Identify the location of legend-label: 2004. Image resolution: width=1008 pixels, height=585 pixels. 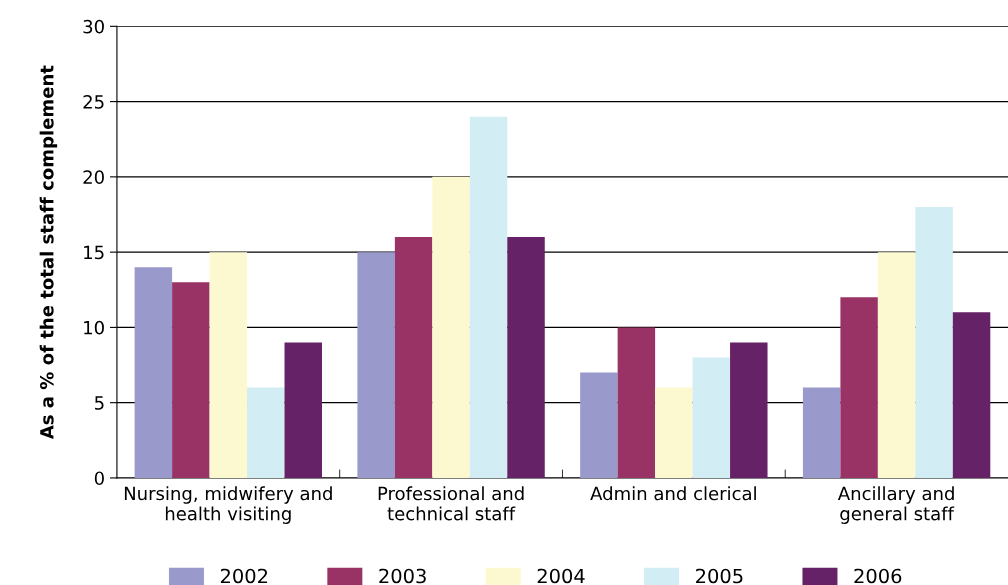
(561, 576).